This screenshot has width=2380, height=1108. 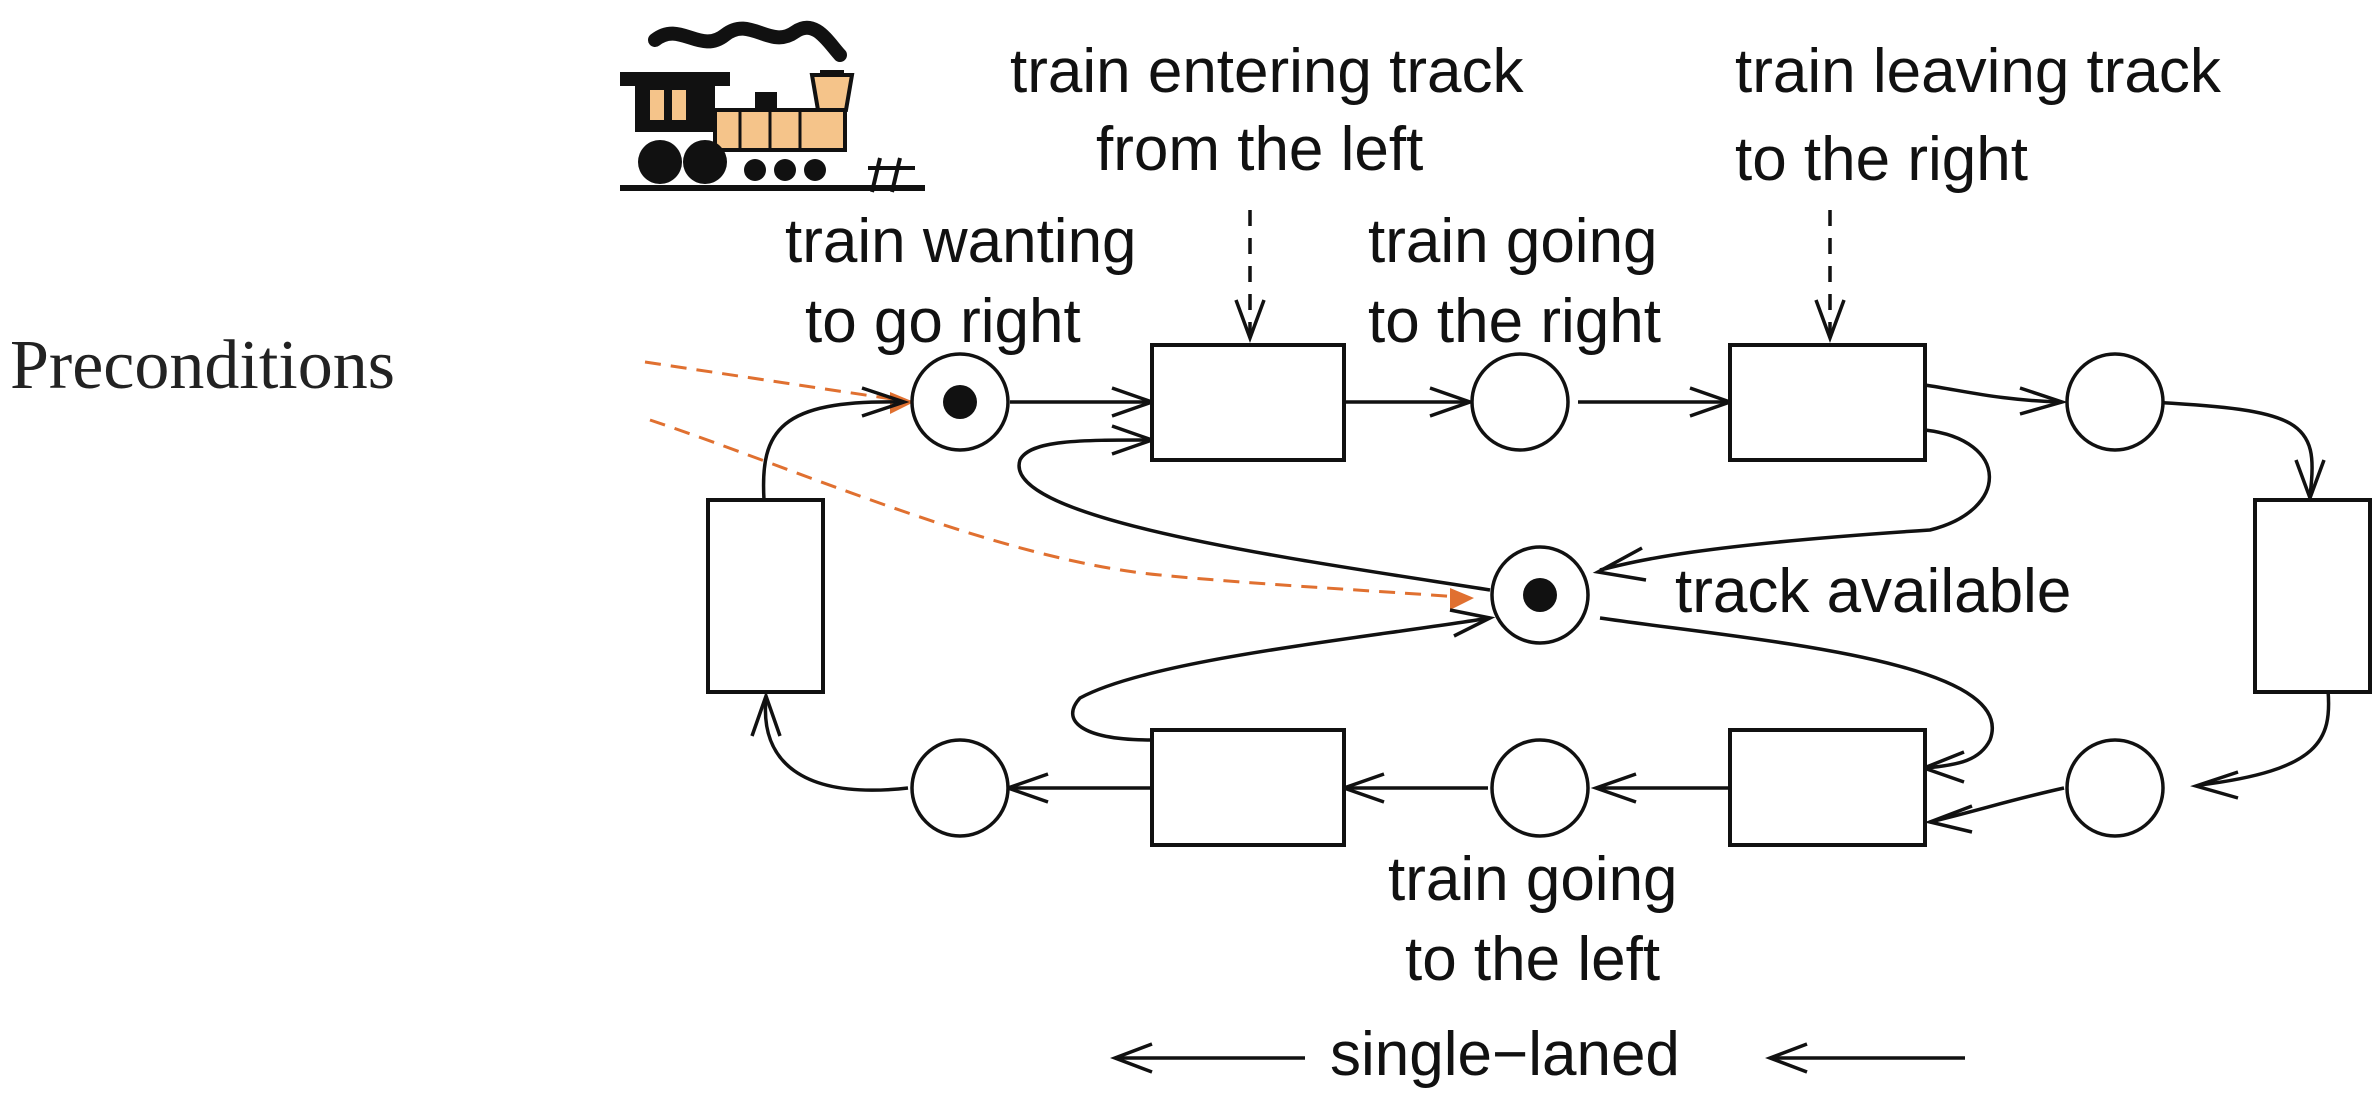 I want to click on place-going-right, so click(x=1520, y=402).